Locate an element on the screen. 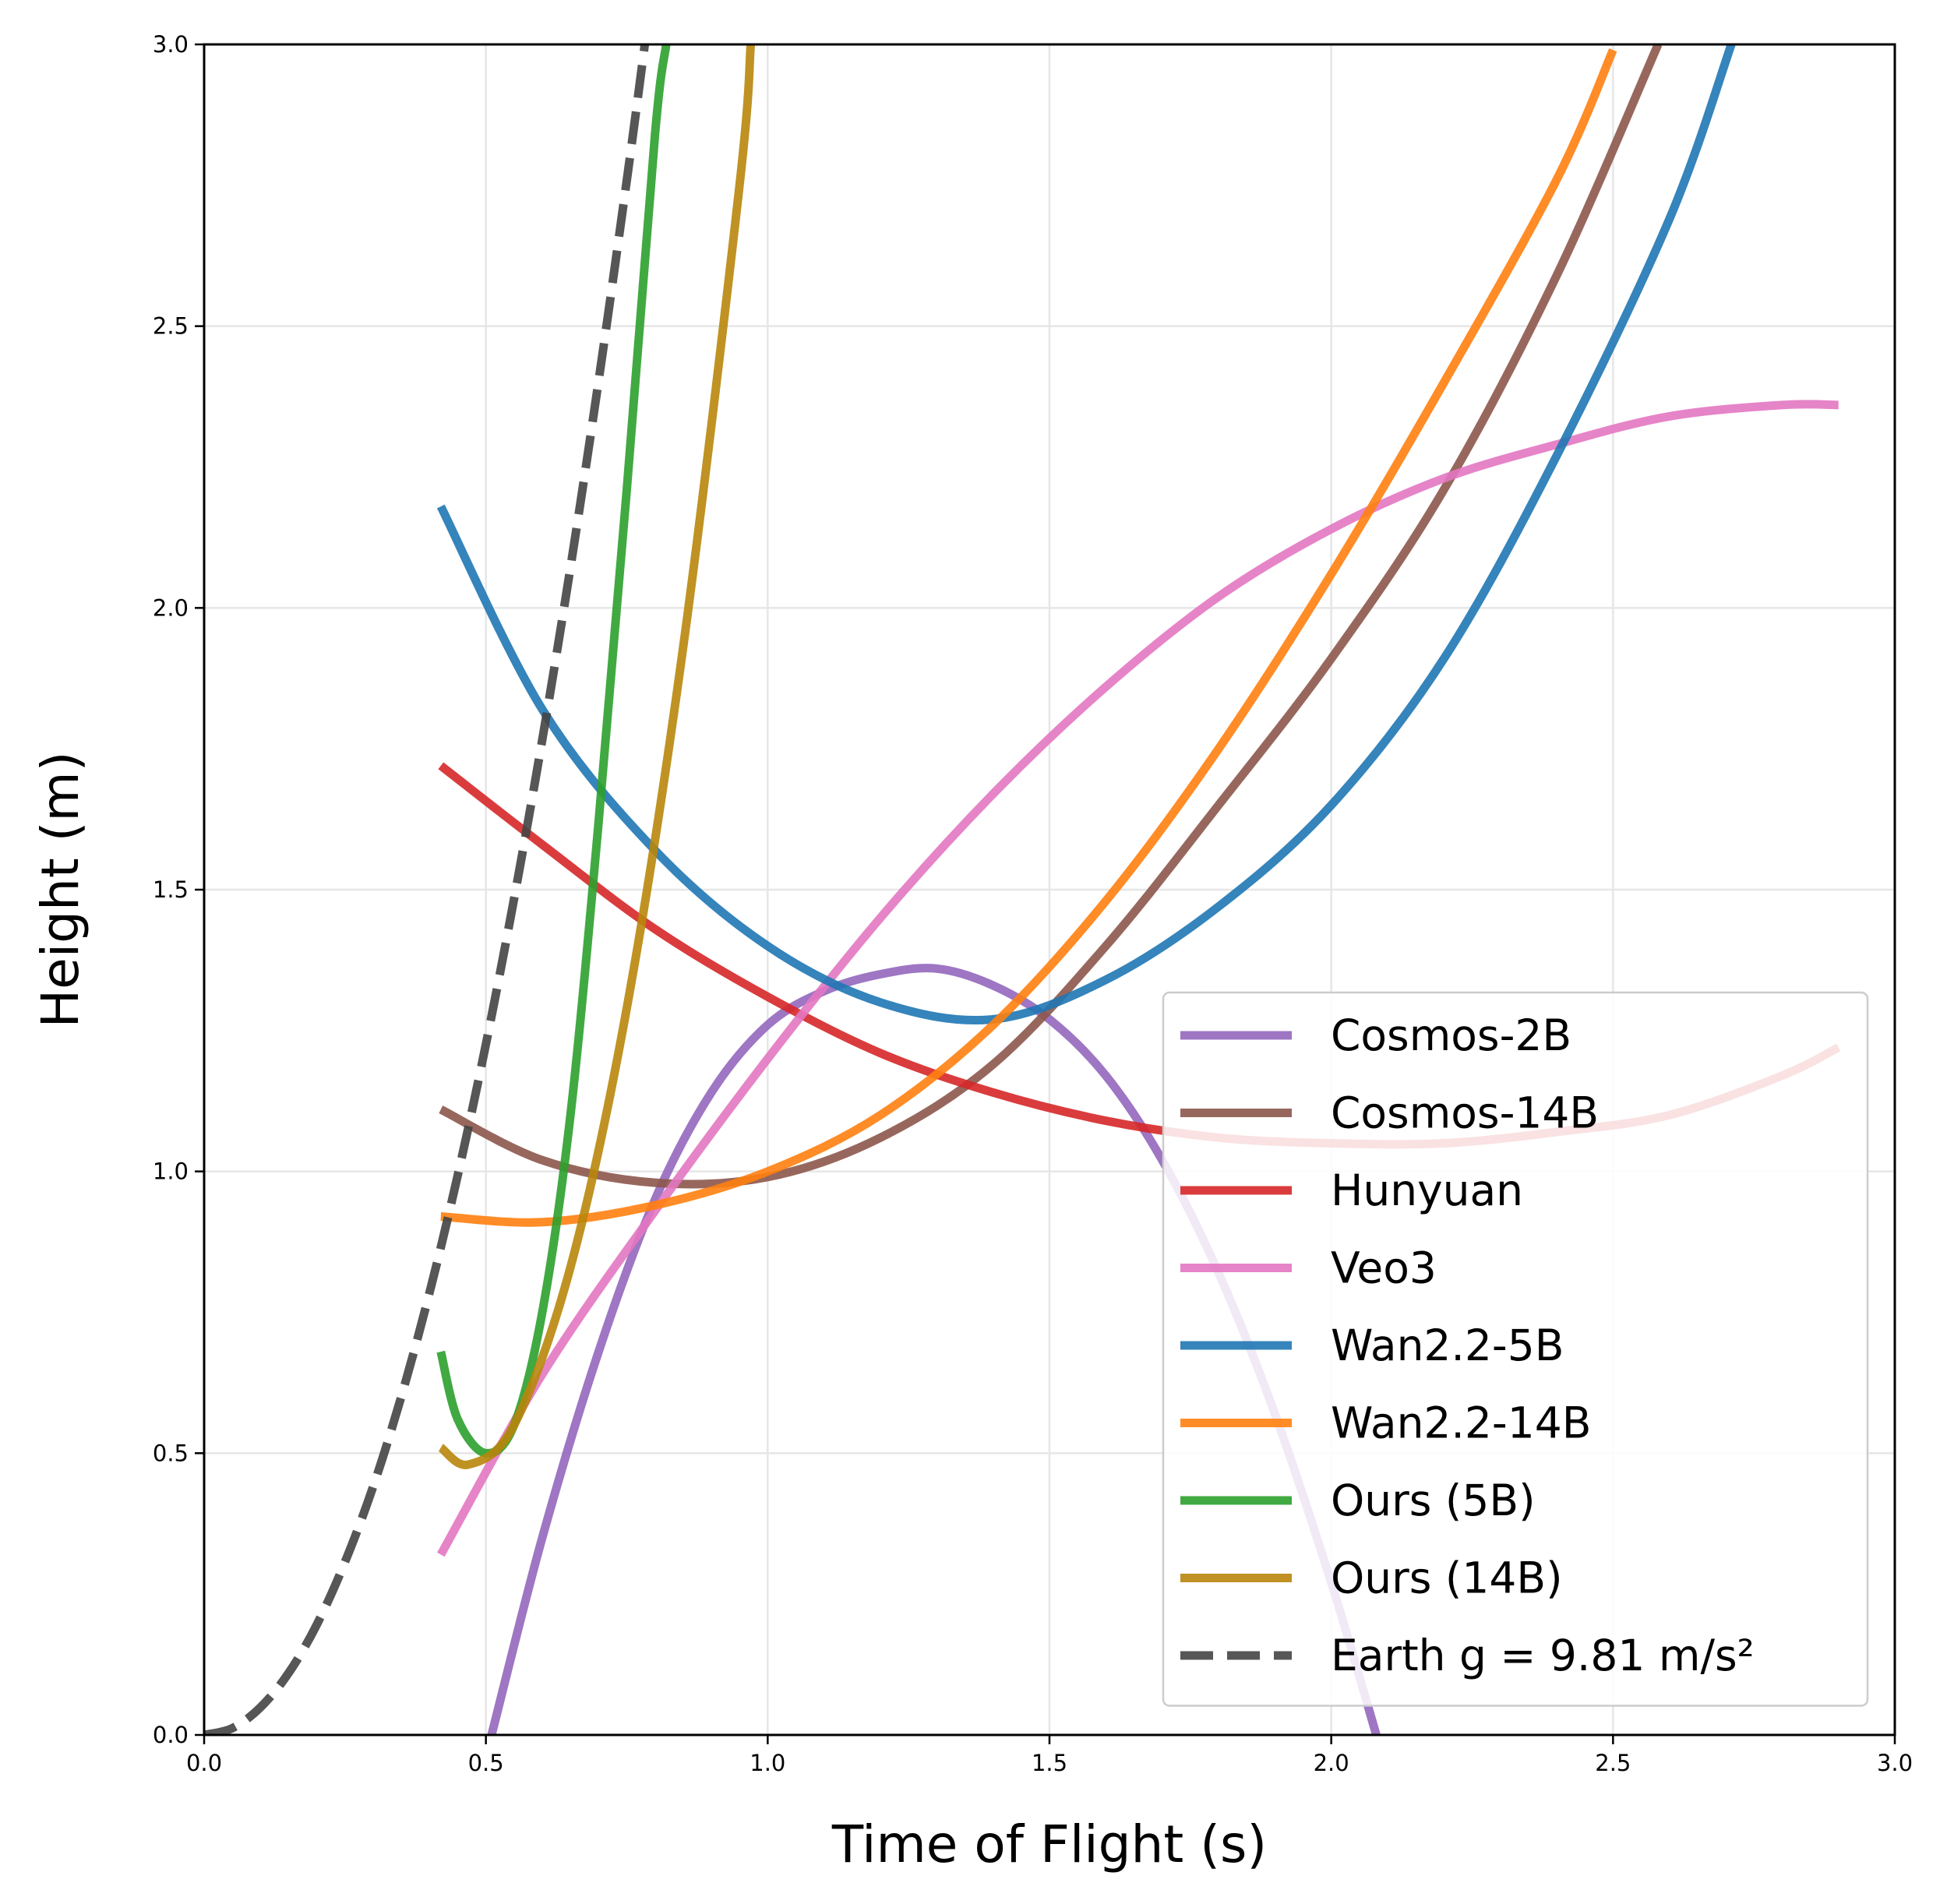 Image resolution: width=1940 pixels, height=1904 pixels. legend-label: Wan2.2-5B is located at coordinates (1447, 1345).